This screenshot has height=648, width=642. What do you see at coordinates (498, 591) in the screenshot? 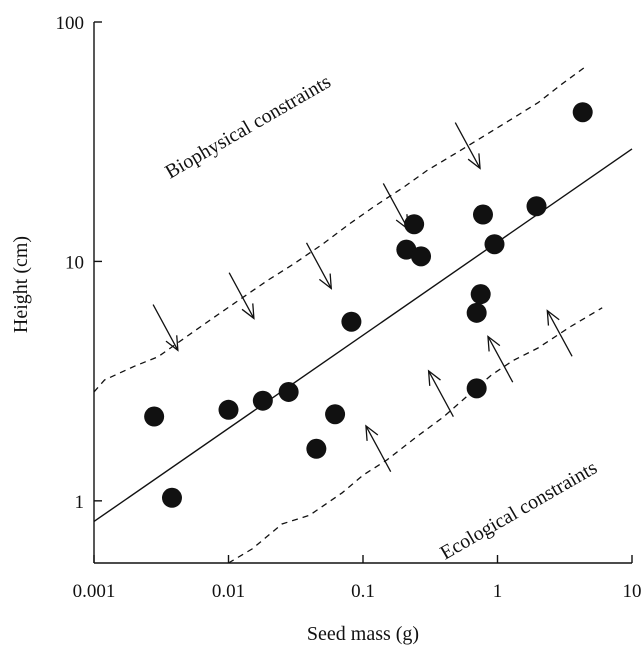
I see `x-tick-label: 1` at bounding box center [498, 591].